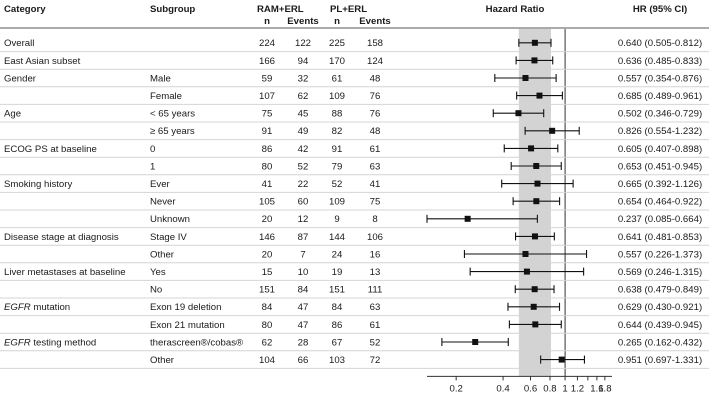  I want to click on row-category: East Asian subset, so click(42, 61).